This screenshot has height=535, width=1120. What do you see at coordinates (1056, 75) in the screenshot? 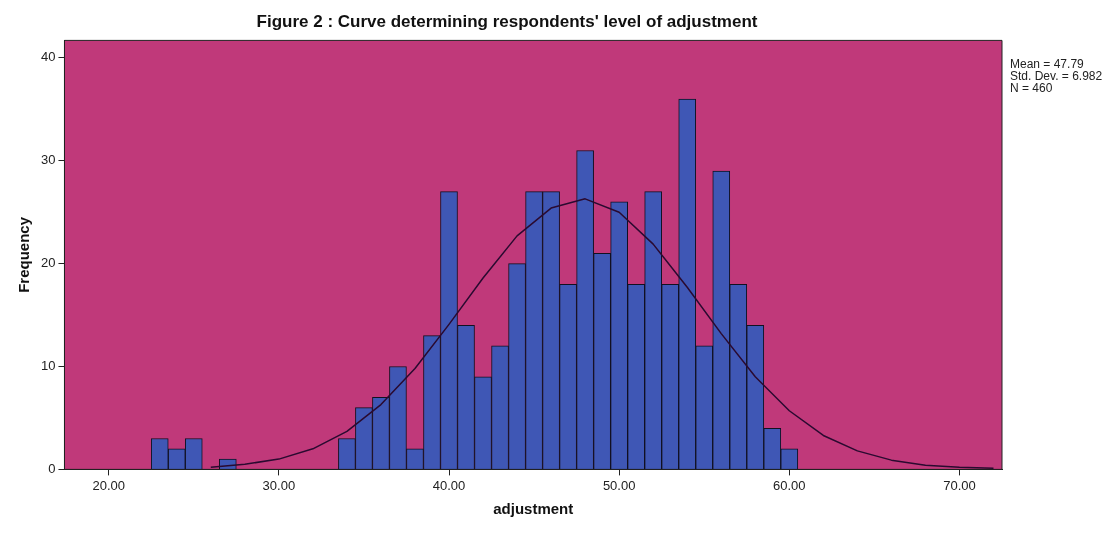
I see `text: Std. Dev. = 6.982` at bounding box center [1056, 75].